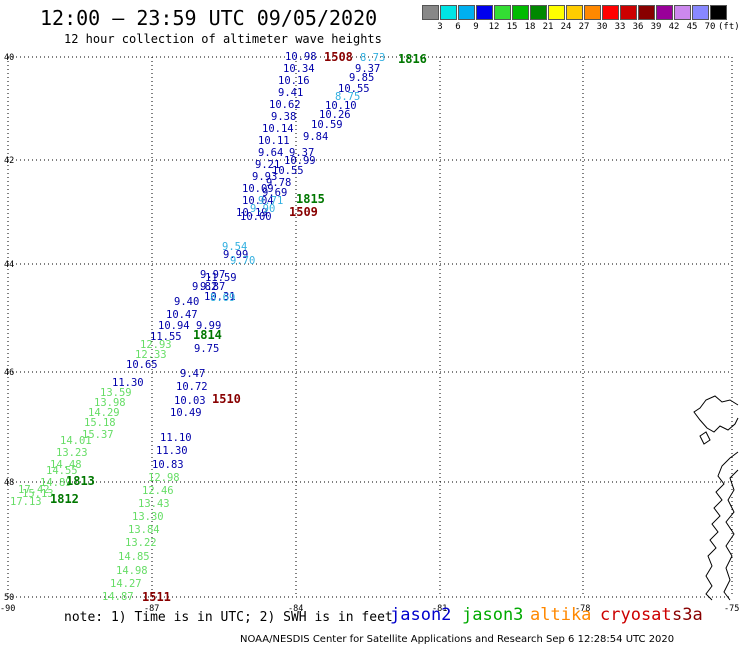 The width and height of the screenshot is (740, 650). Describe the element at coordinates (421, 615) in the screenshot. I see `satellite-legend-jason2: jason2` at that location.